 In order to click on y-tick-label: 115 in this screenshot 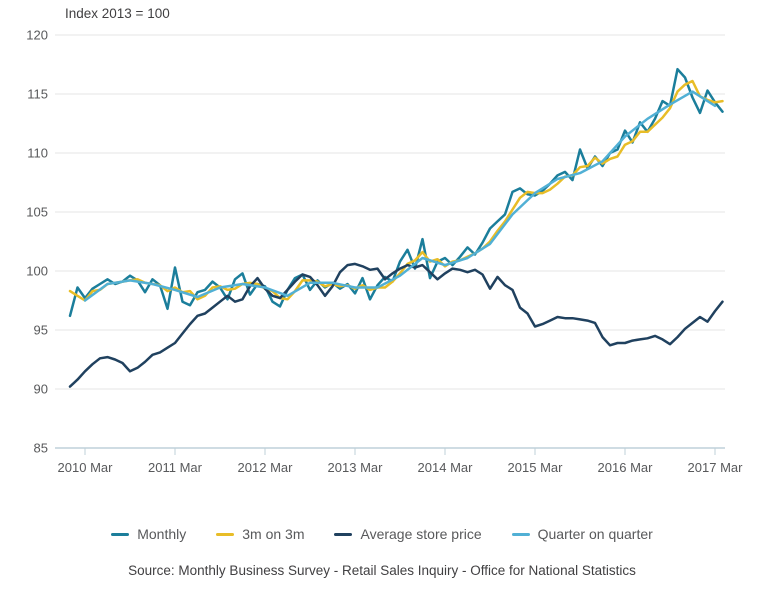, I will do `click(37, 94)`.